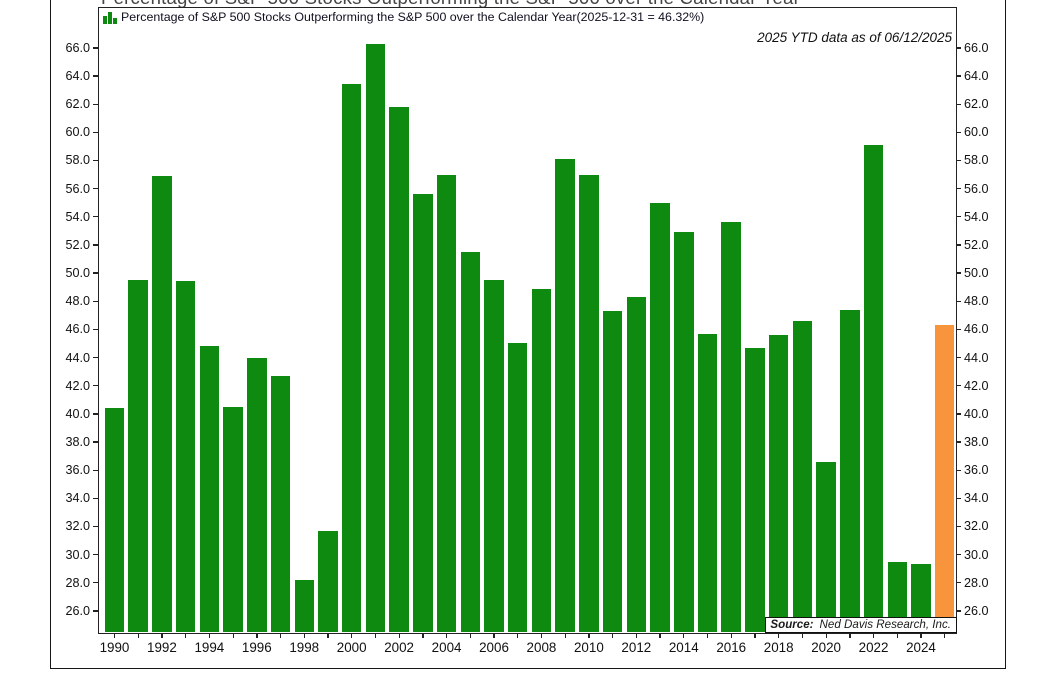 This screenshot has width=1056, height=675. Describe the element at coordinates (612, 471) in the screenshot. I see `bar-2011` at that location.